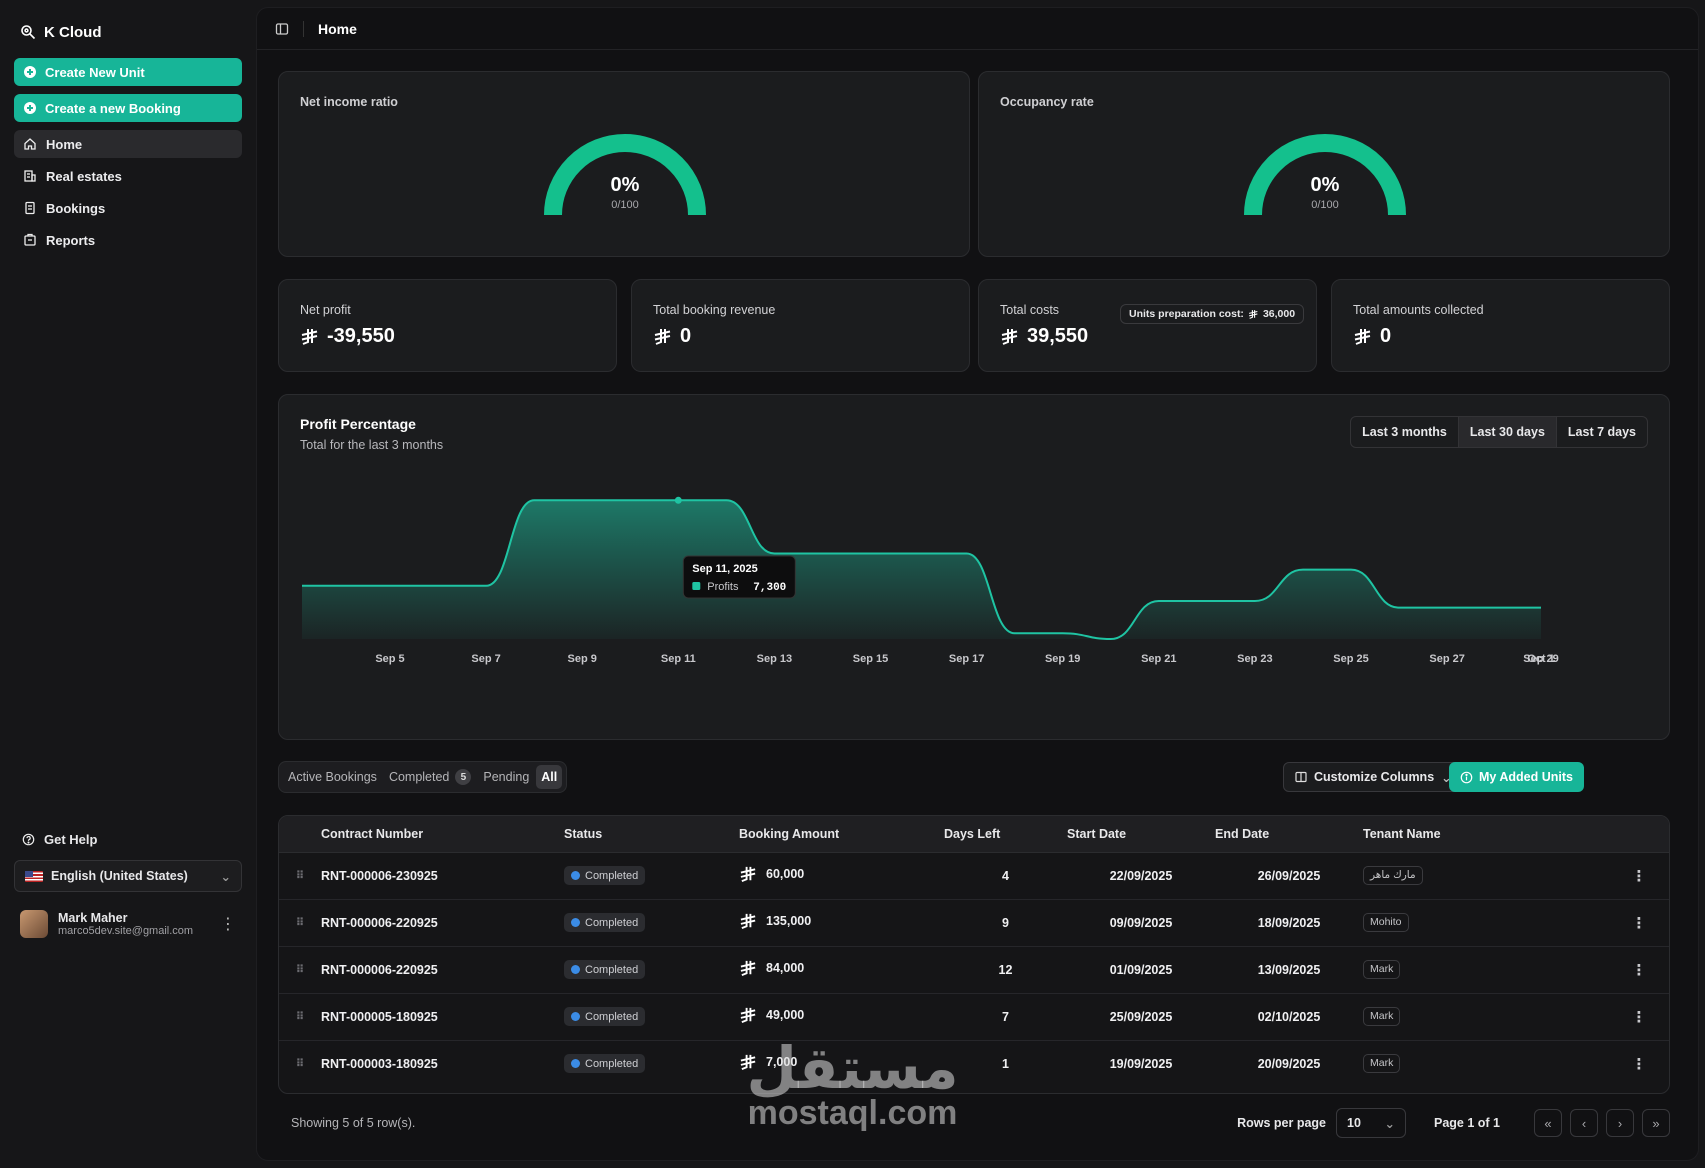 This screenshot has width=1705, height=1168. What do you see at coordinates (1466, 777) in the screenshot?
I see `info-circle-icon` at bounding box center [1466, 777].